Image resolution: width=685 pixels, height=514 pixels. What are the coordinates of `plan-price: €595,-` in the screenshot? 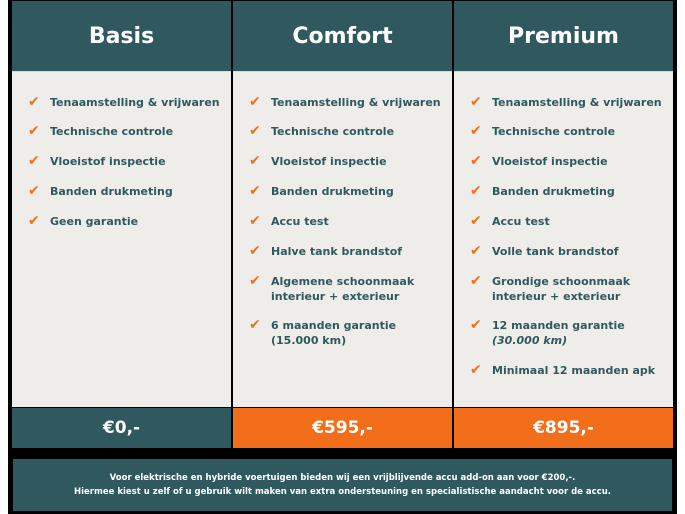 It's located at (342, 428).